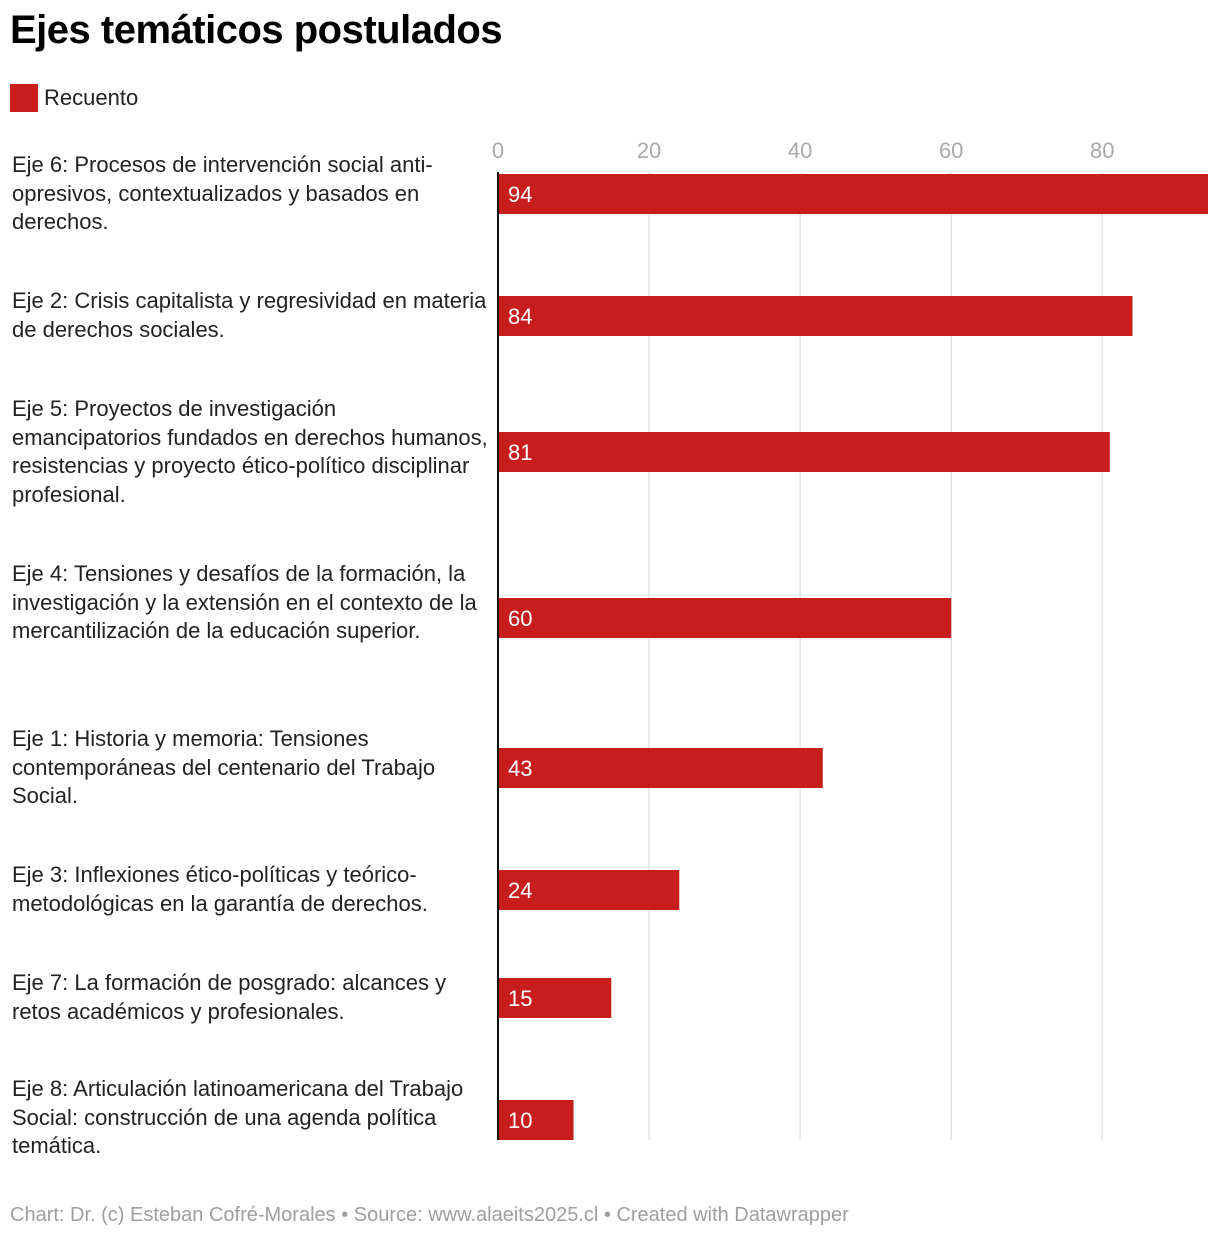  Describe the element at coordinates (520, 194) in the screenshot. I see `bar-value-label-0: 94` at that location.